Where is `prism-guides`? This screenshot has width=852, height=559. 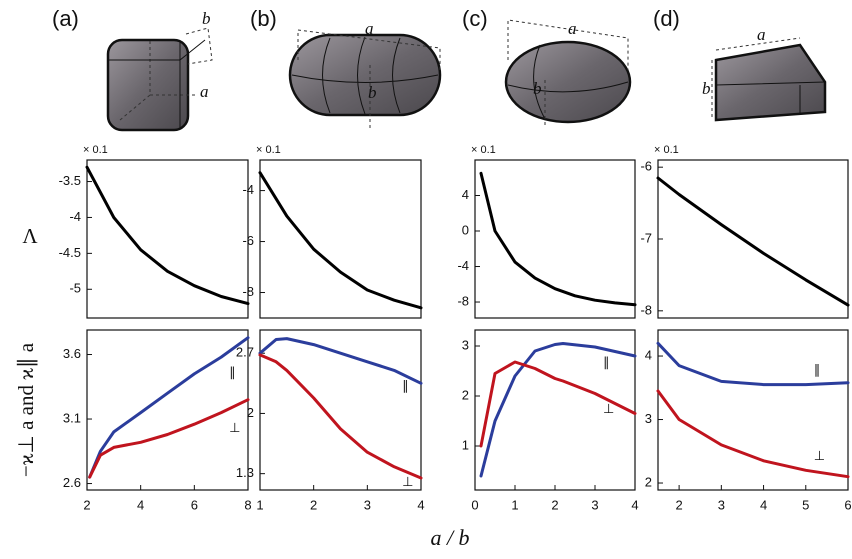
prism-guides is located at coordinates (756, 78).